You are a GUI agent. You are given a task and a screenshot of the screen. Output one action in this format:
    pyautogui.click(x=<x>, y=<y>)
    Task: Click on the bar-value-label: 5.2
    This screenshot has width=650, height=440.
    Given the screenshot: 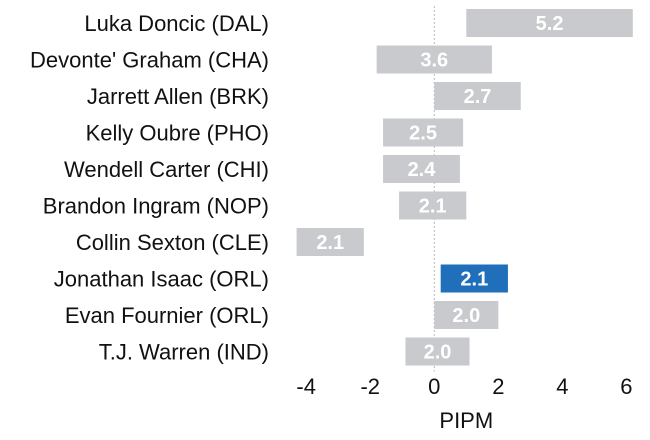 What is the action you would take?
    pyautogui.click(x=550, y=24)
    